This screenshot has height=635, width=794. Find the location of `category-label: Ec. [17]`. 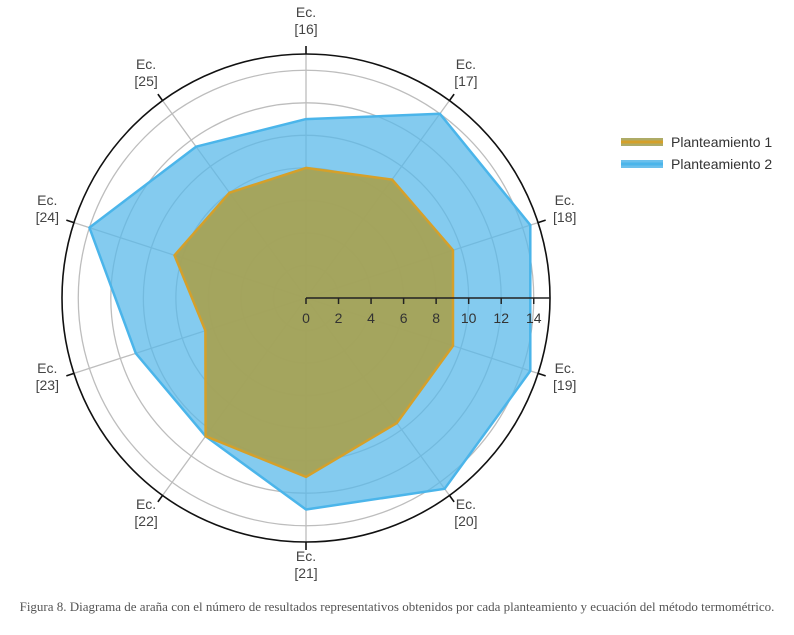

category-label: Ec. [17] is located at coordinates (465, 72).